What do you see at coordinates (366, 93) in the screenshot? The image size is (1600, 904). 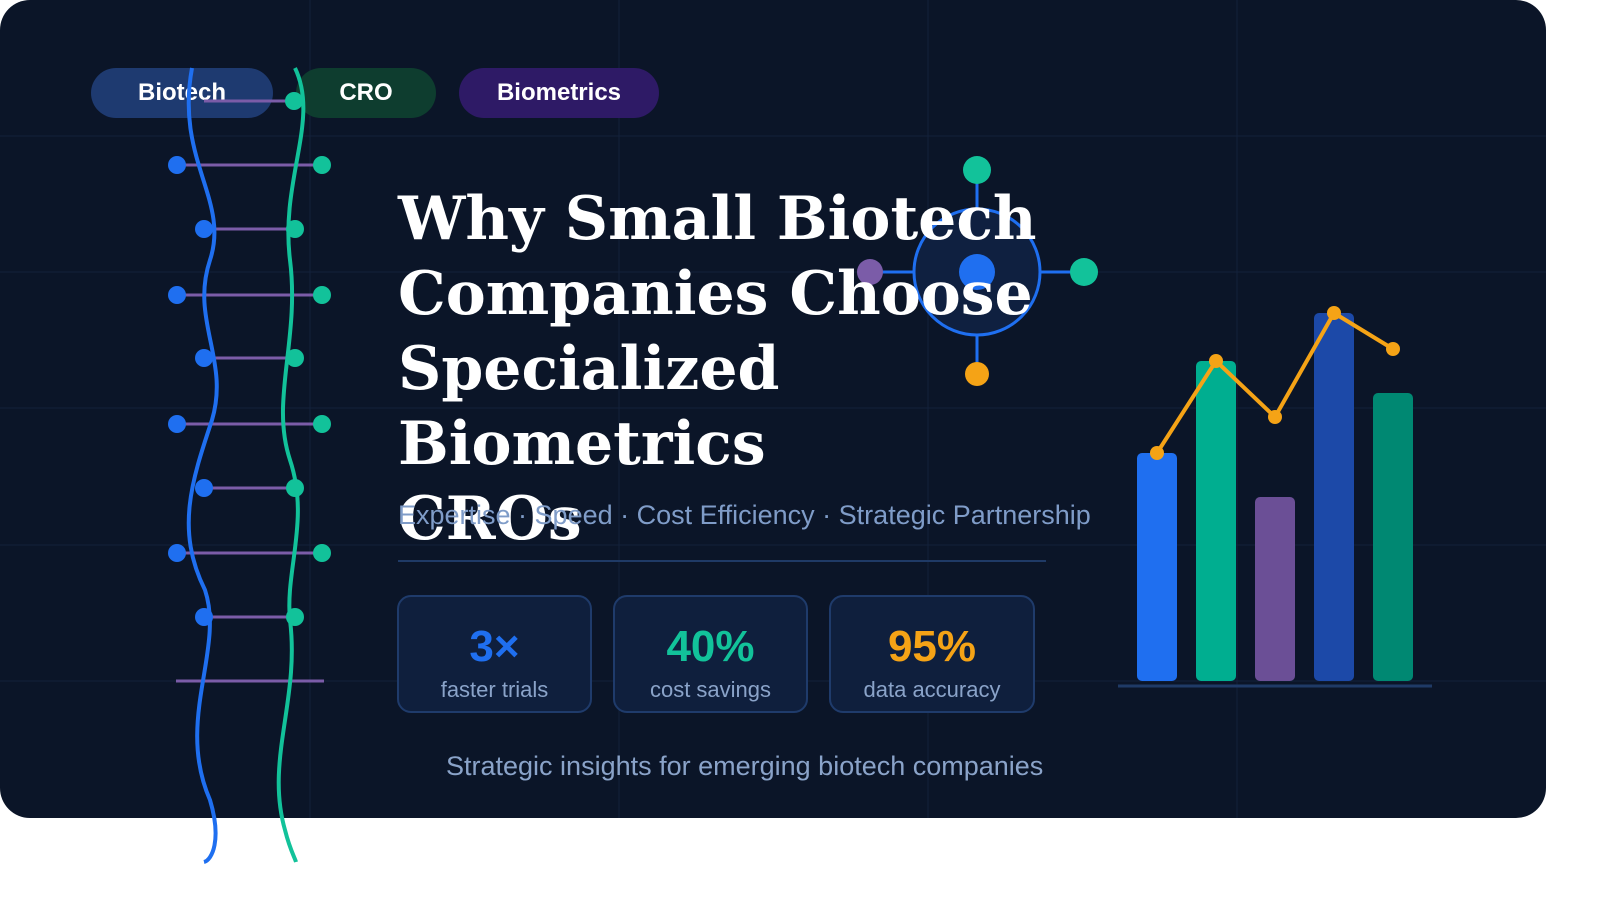 I see `tag-cro: CRO` at bounding box center [366, 93].